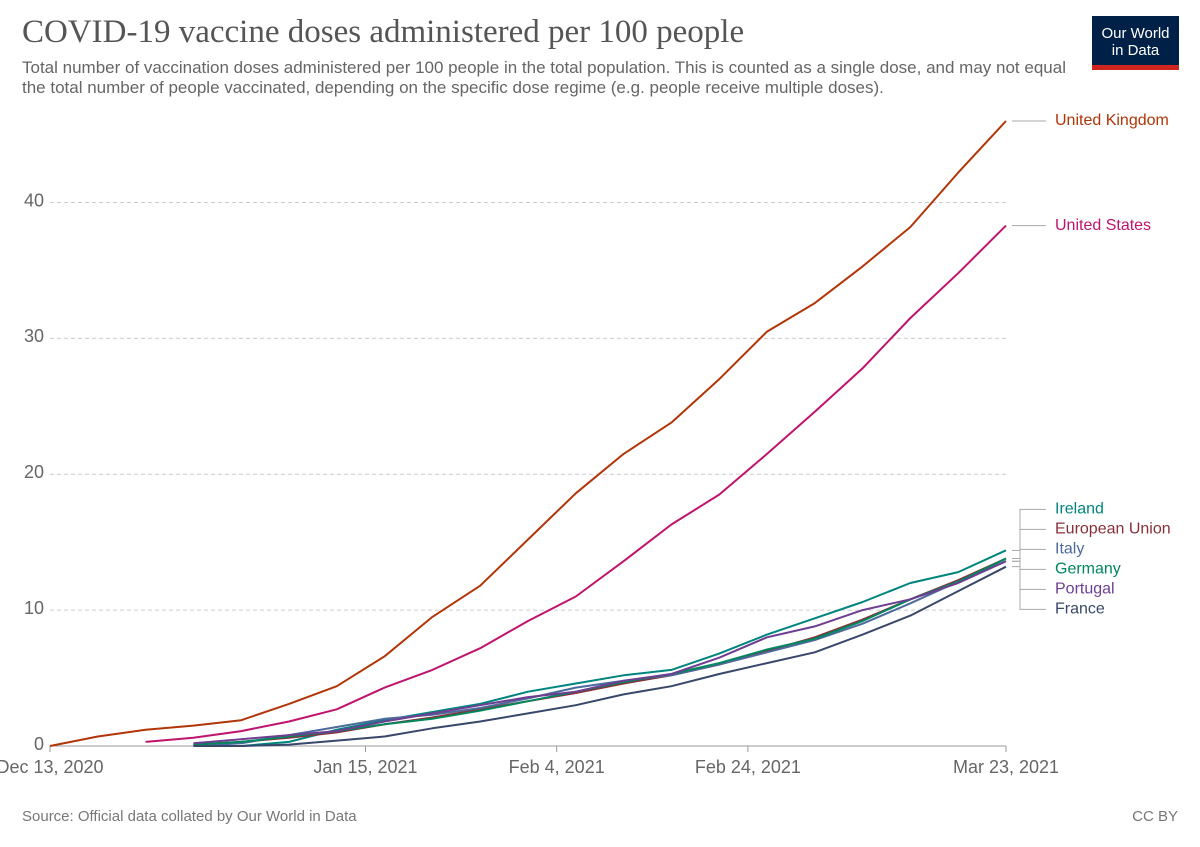 The width and height of the screenshot is (1200, 847). Describe the element at coordinates (1088, 569) in the screenshot. I see `series-label: Germany` at that location.